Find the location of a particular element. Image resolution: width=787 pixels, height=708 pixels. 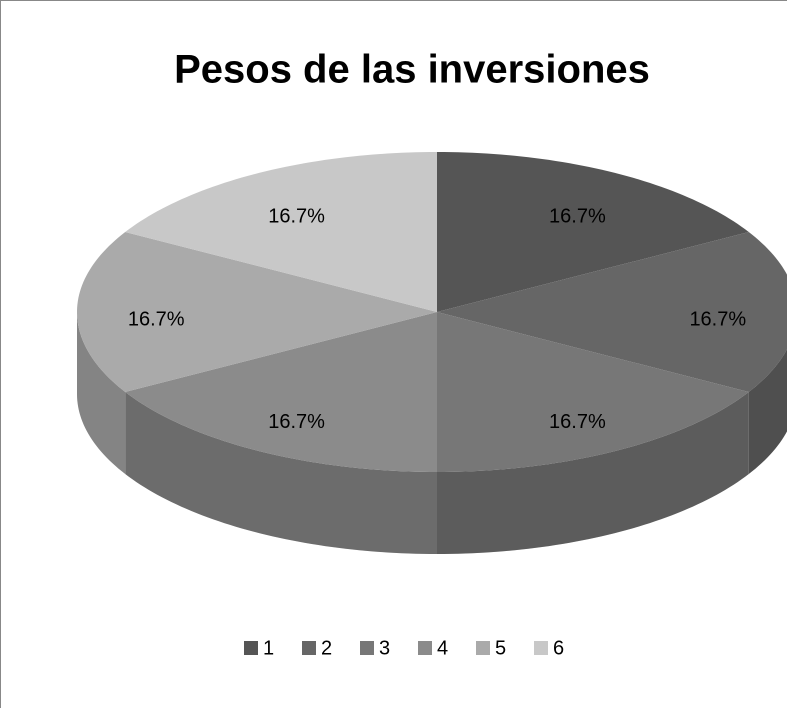

legend-label: 3 is located at coordinates (384, 648).